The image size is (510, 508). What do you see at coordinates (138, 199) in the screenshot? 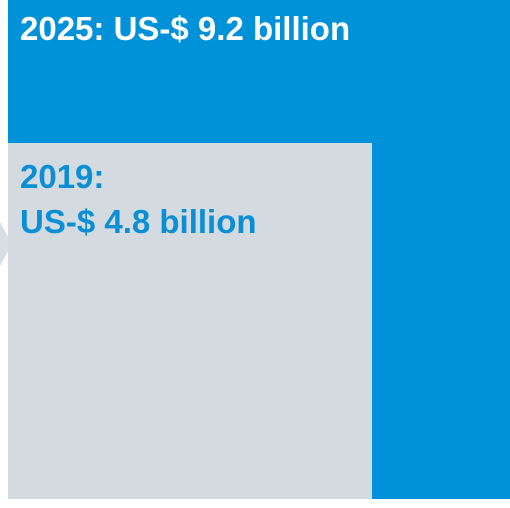
I see `label-2019: 2019: US-$ 4.8 billion` at bounding box center [138, 199].